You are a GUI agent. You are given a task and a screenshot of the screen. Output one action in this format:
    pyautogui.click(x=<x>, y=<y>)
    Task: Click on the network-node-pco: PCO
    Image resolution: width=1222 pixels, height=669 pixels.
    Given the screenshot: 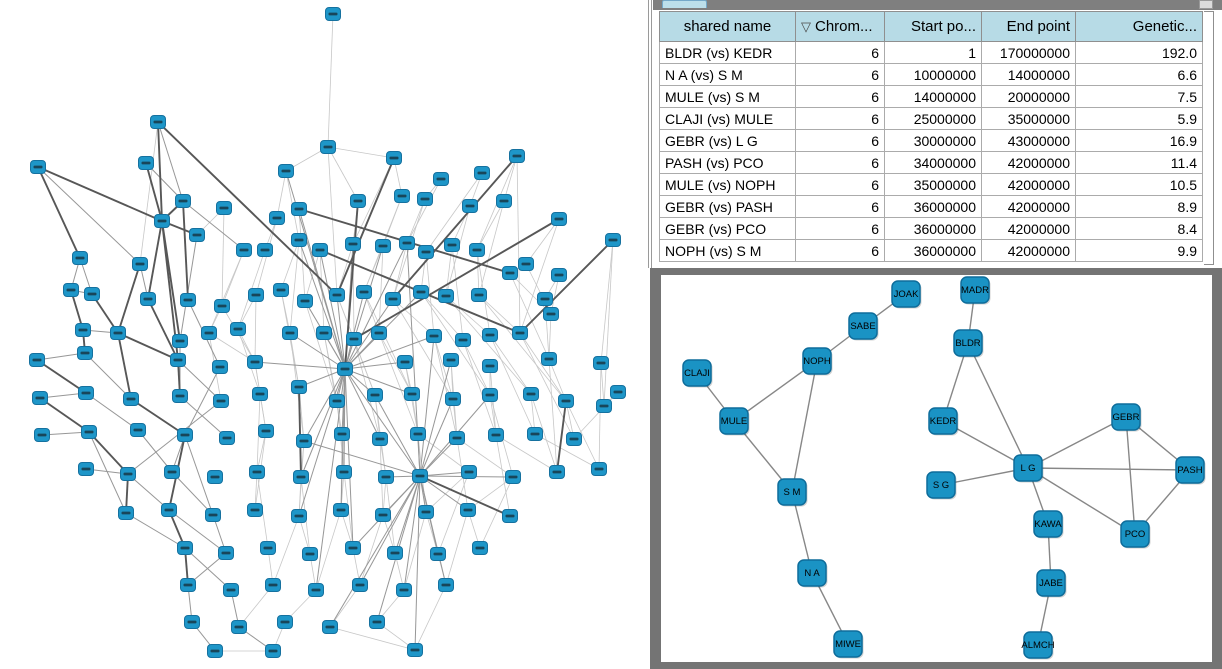 What is the action you would take?
    pyautogui.click(x=1135, y=534)
    